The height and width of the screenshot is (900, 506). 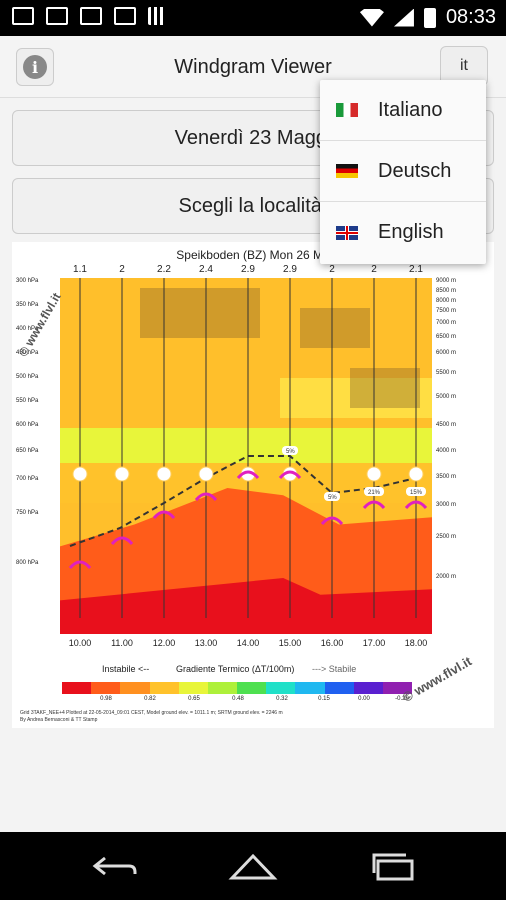 I want to click on barcode-icon, so click(x=157, y=16).